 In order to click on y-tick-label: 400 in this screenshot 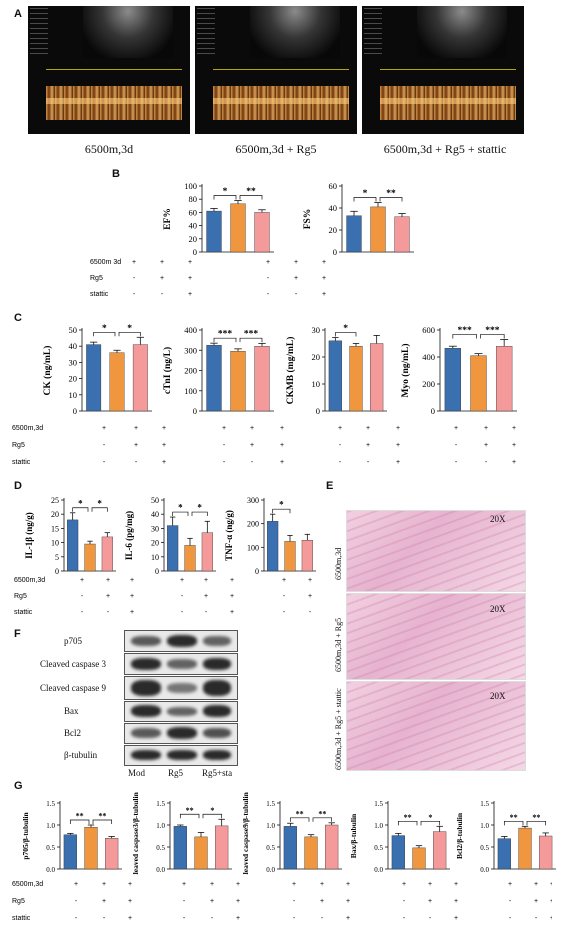, I will do `click(428, 357)`.